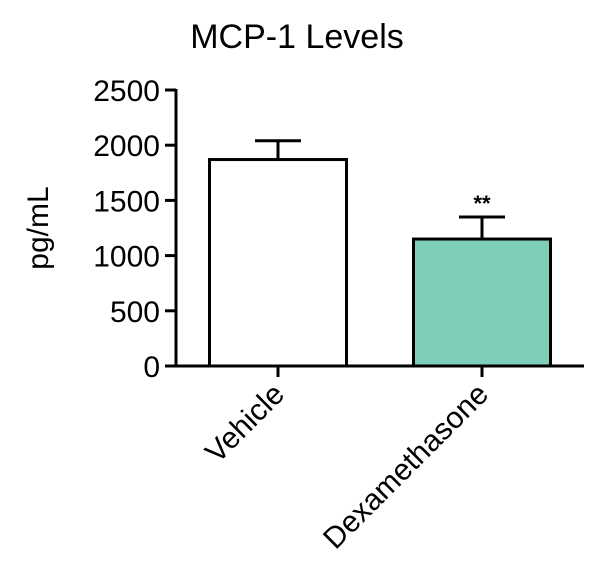  I want to click on y-axis-ticks: 0 500 1000 1500 2000 2500, so click(134, 229).